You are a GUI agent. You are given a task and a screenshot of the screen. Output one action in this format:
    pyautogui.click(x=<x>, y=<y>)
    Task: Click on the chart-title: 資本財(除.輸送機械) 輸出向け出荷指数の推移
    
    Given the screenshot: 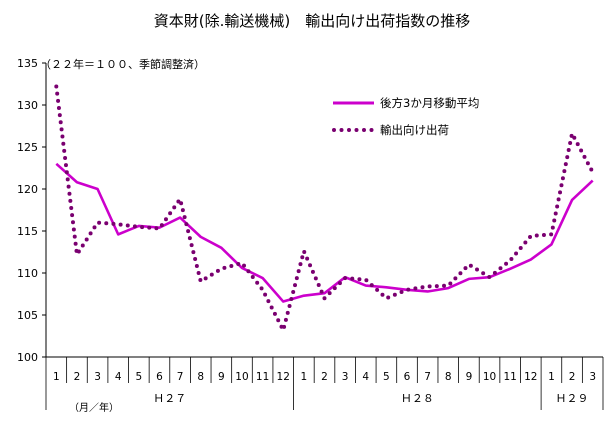 What is the action you would take?
    pyautogui.click(x=312, y=21)
    